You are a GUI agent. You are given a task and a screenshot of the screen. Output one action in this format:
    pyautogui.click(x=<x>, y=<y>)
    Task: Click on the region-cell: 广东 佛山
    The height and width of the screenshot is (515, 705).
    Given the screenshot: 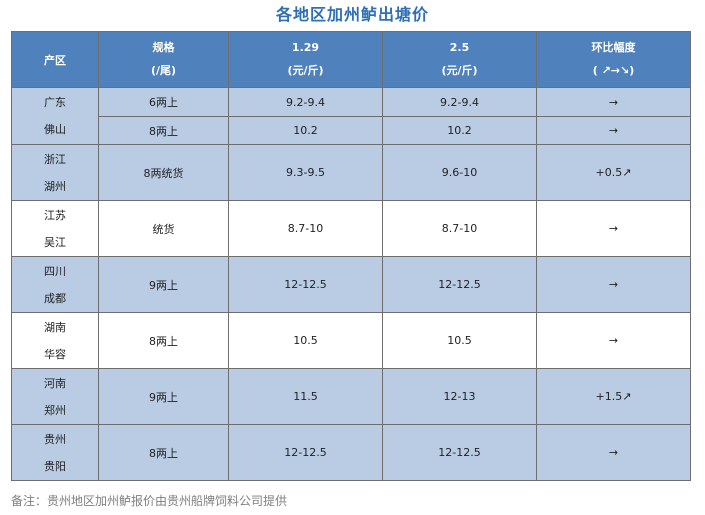 What is the action you would take?
    pyautogui.click(x=55, y=116)
    